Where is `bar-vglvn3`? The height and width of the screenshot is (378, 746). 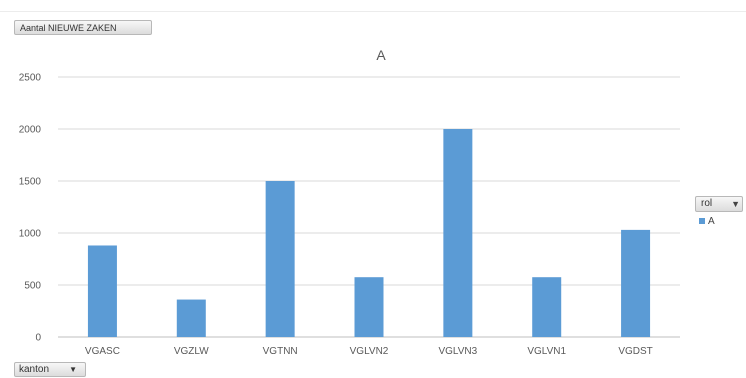
bar-vglvn3 is located at coordinates (458, 233).